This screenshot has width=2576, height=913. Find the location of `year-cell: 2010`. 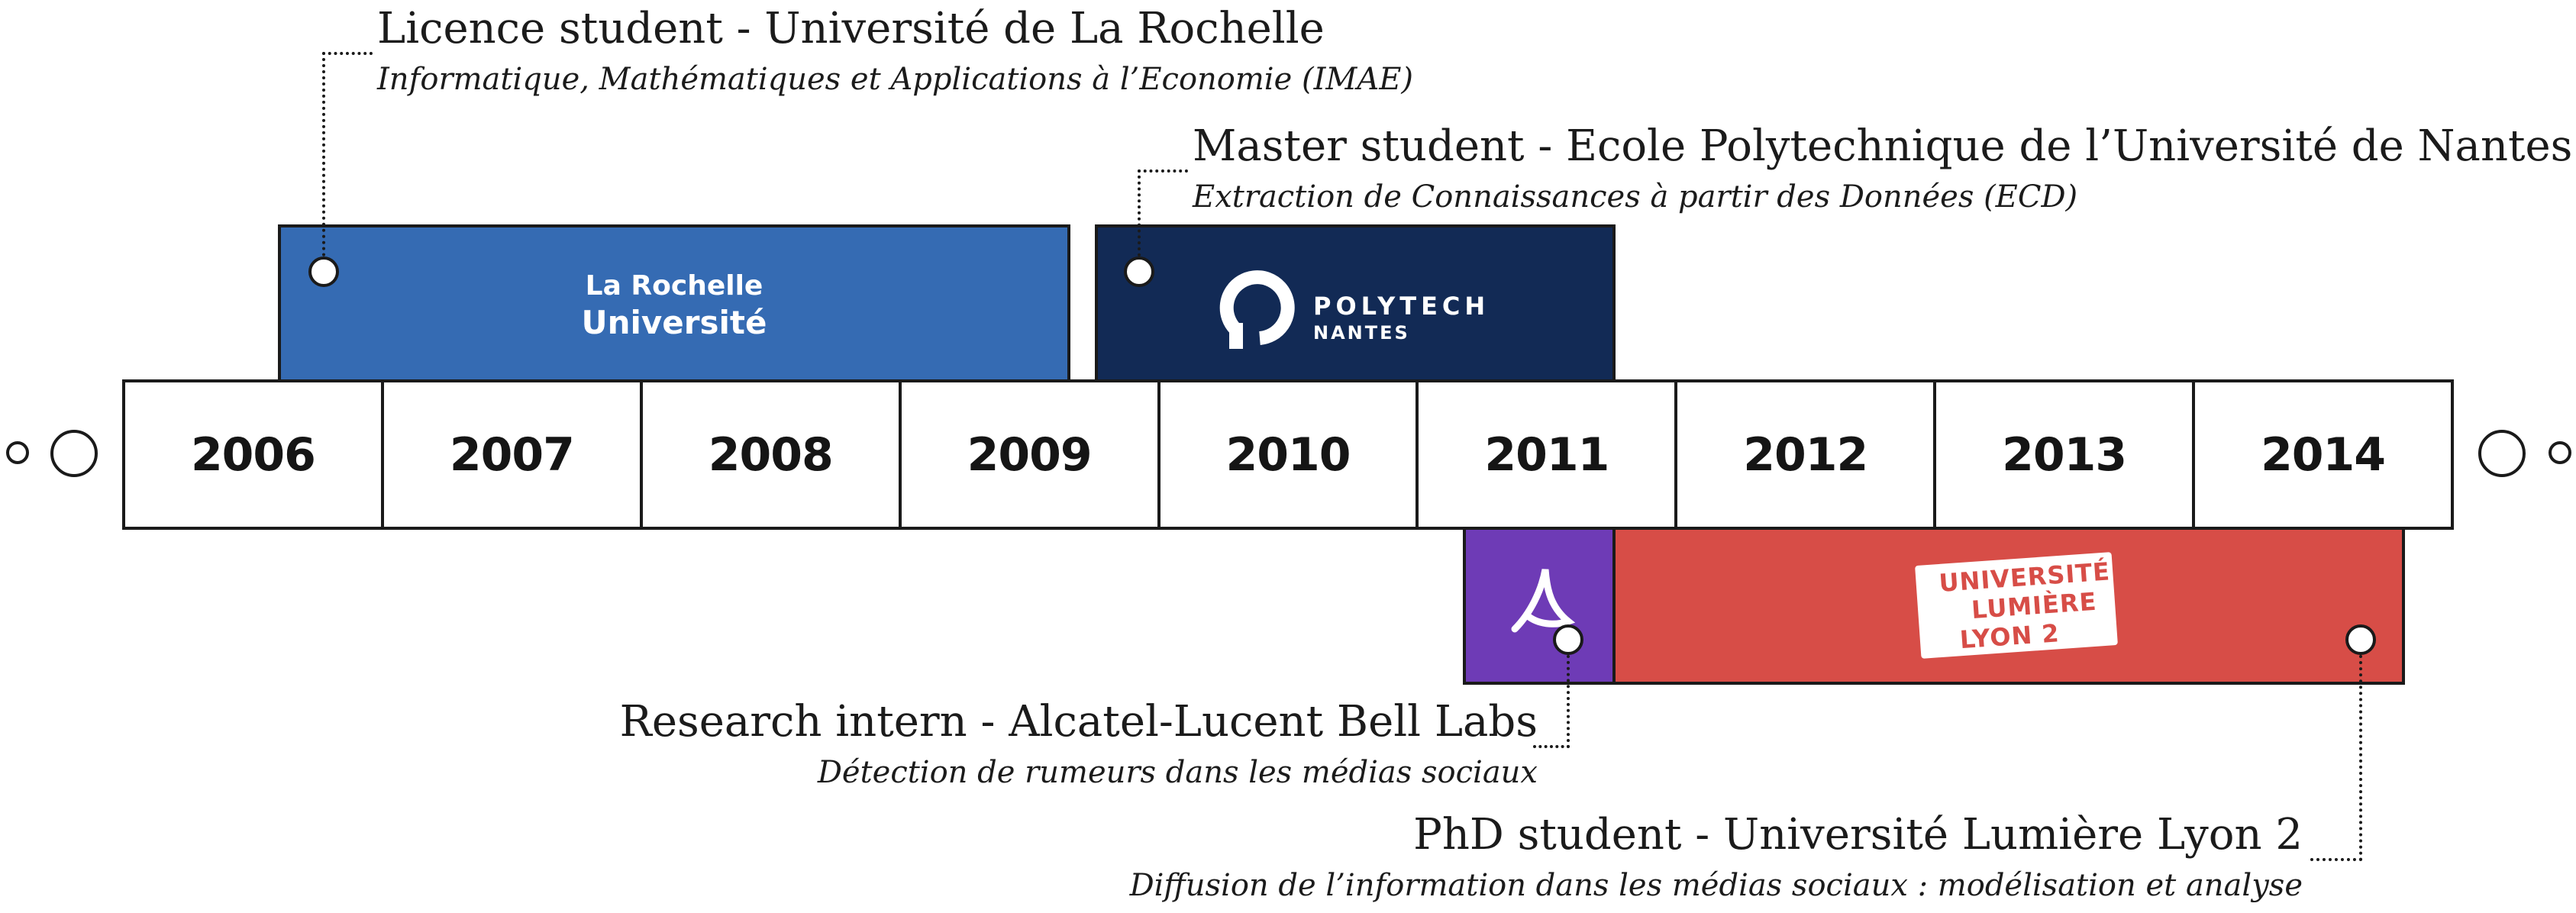

year-cell: 2010 is located at coordinates (1286, 455).